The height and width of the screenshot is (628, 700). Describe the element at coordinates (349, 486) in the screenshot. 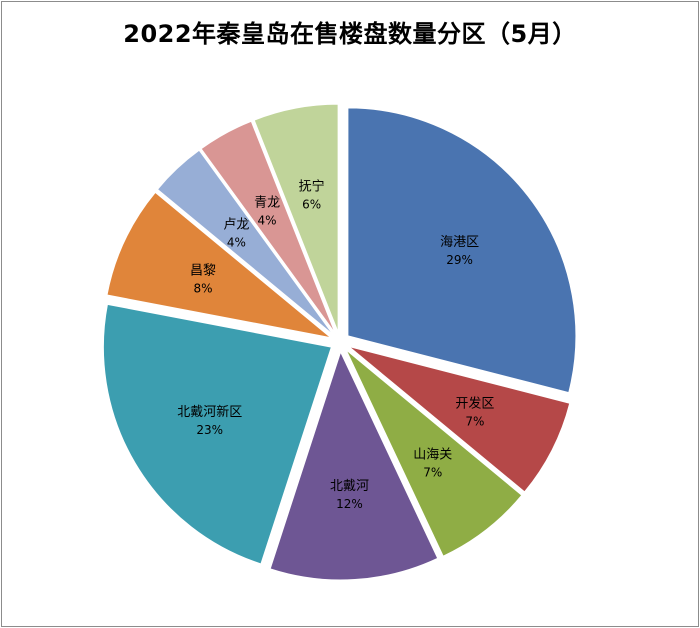

I see `slice-name-label: 北戴河` at that location.